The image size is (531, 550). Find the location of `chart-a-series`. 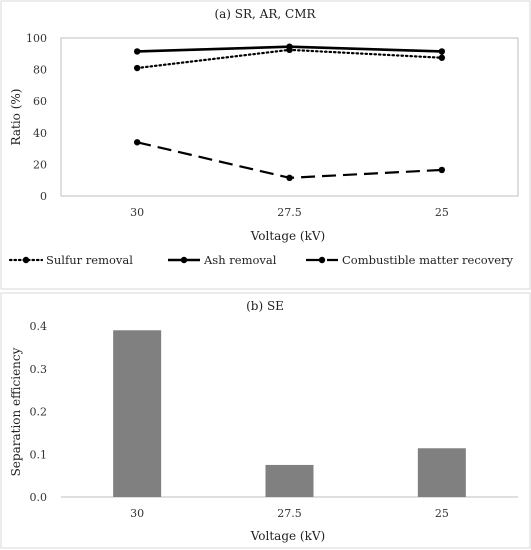

chart-a-series is located at coordinates (289, 112).